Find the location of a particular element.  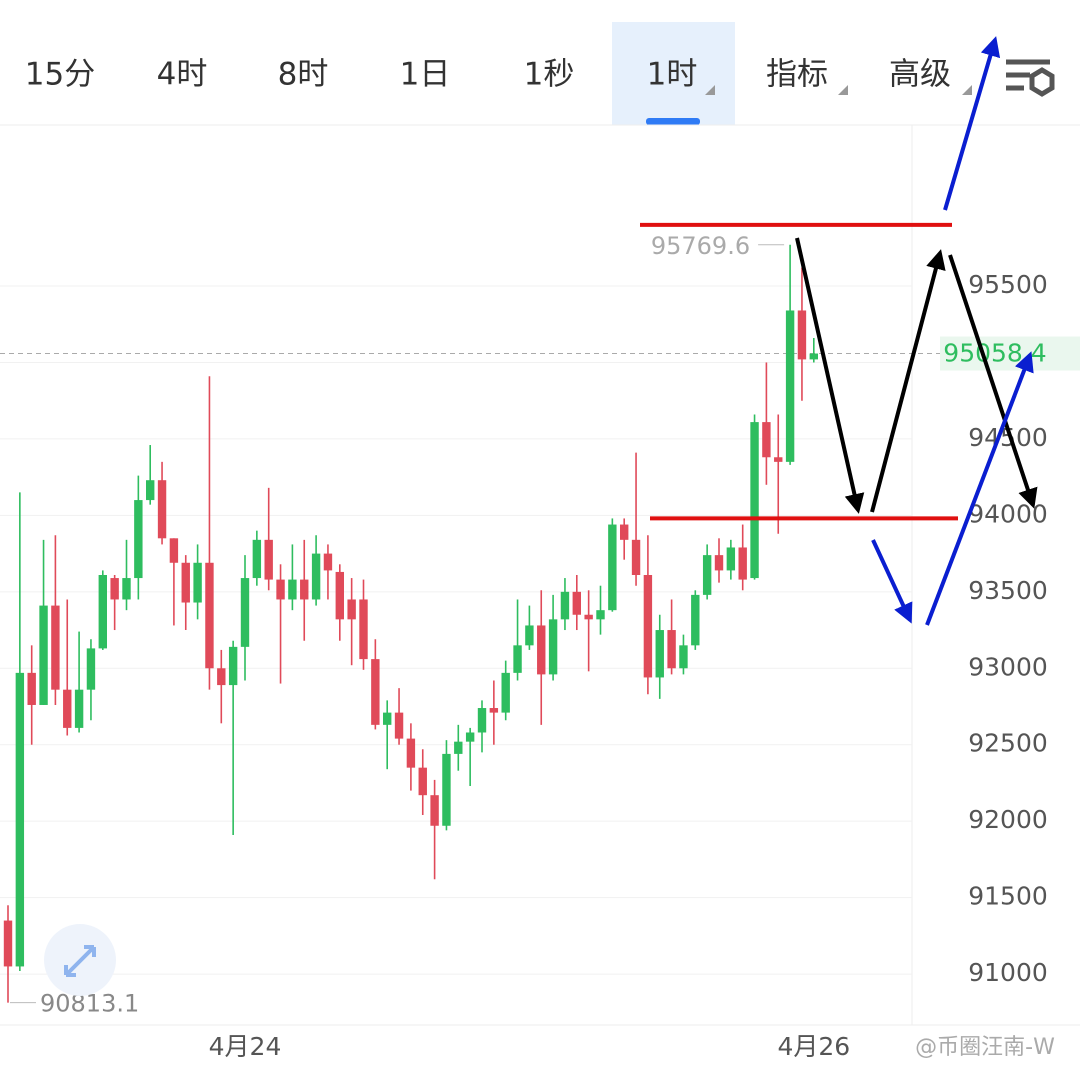

tab: 高级 is located at coordinates (920, 75).